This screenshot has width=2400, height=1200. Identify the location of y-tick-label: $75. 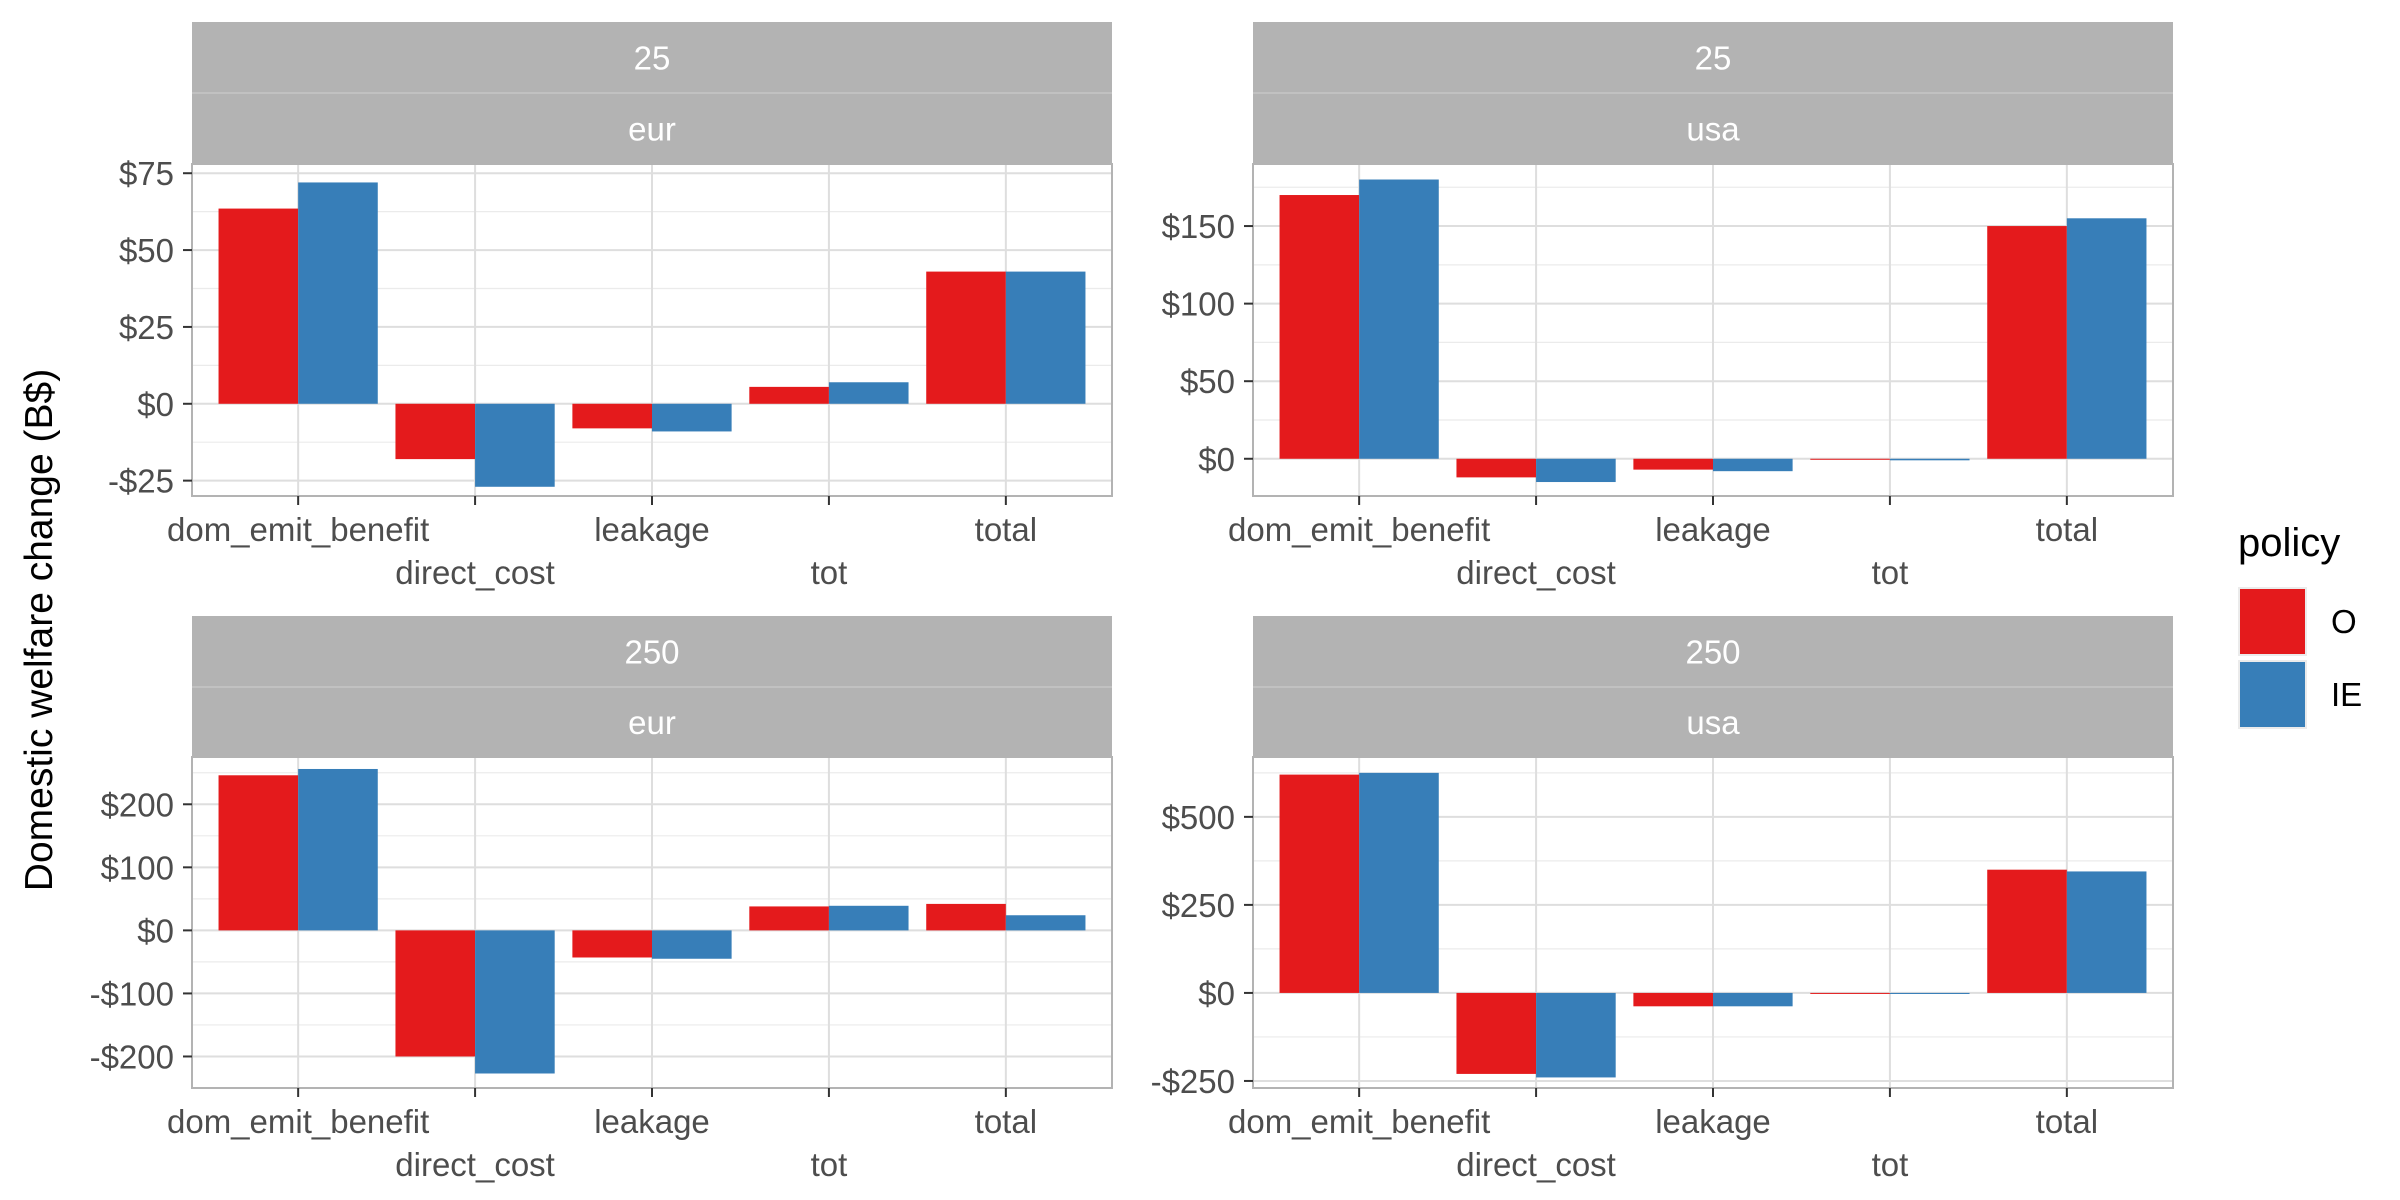
(146, 173).